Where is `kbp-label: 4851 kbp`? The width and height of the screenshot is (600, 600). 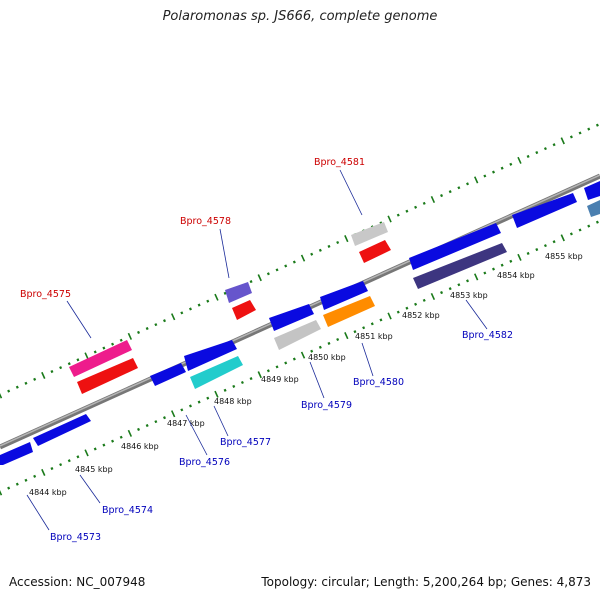 kbp-label: 4851 kbp is located at coordinates (374, 336).